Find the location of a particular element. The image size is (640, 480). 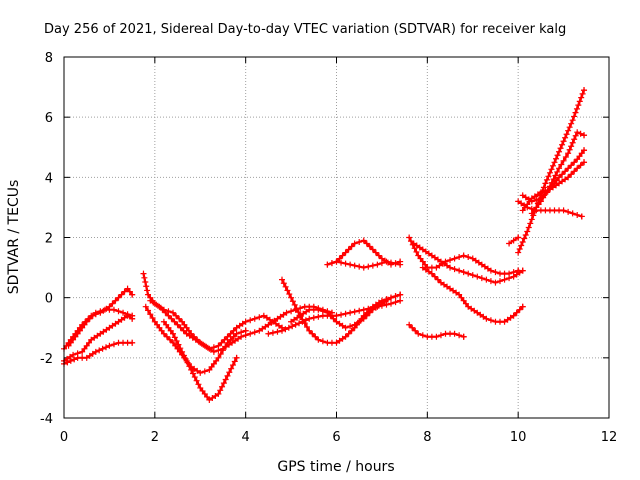

y-tick-label: -2 is located at coordinates (46, 359).